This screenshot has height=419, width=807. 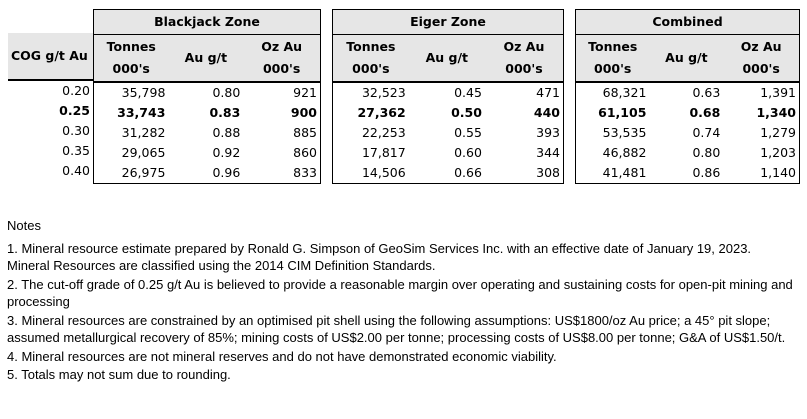 What do you see at coordinates (76, 90) in the screenshot?
I see `cog-value: 0.20` at bounding box center [76, 90].